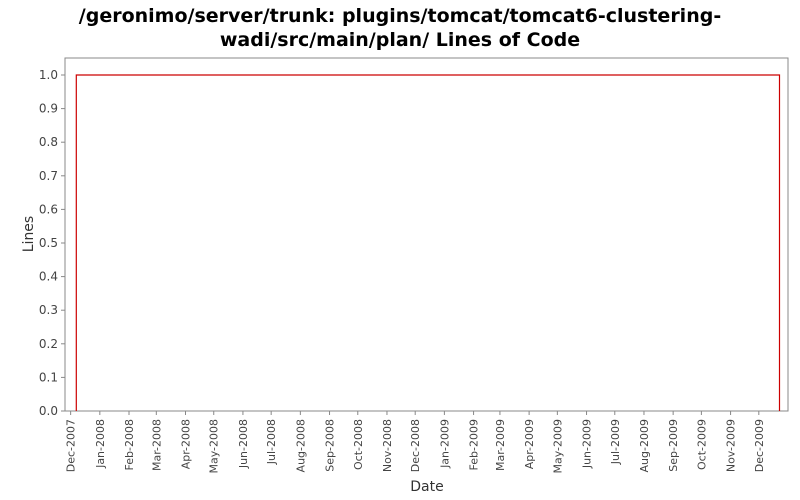  I want to click on y-tick-label: 0.7, so click(48, 176).